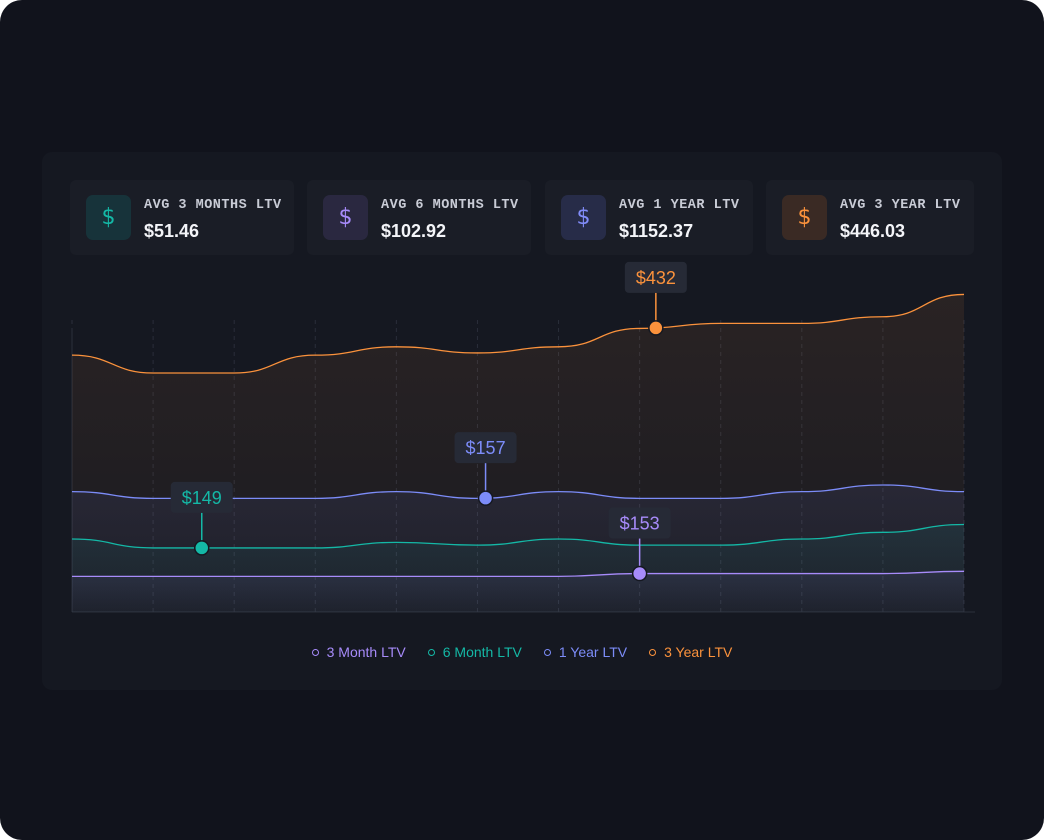 This screenshot has height=840, width=1044. Describe the element at coordinates (873, 231) in the screenshot. I see `stat-card-value: $446.03` at that location.